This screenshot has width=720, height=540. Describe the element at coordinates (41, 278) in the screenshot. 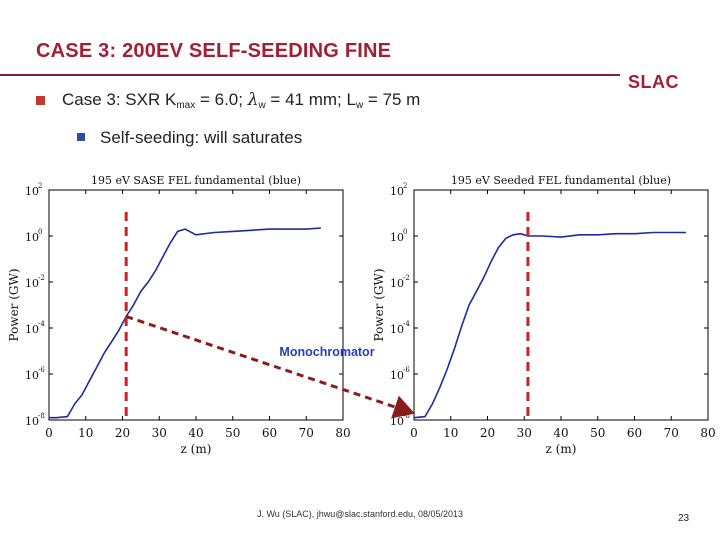

I see `sase-y-tick-exponent: -2` at that location.